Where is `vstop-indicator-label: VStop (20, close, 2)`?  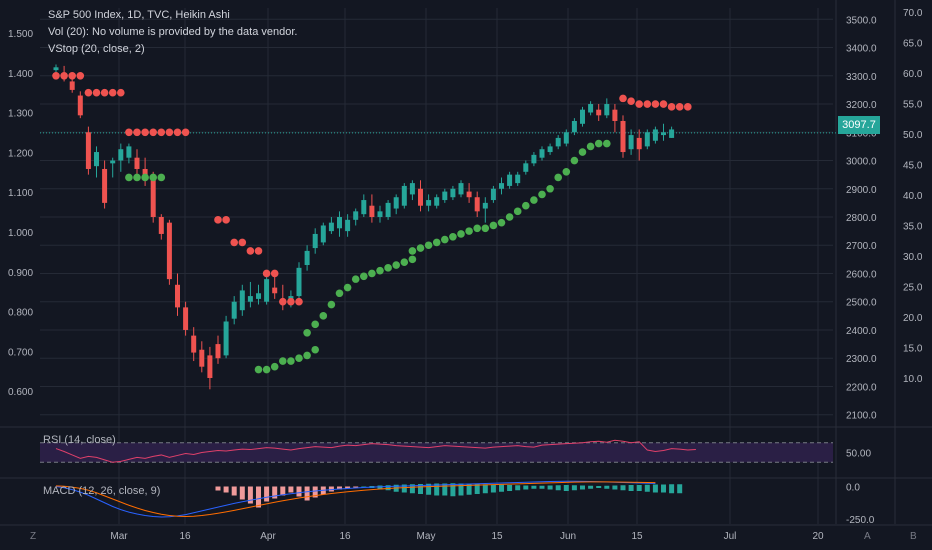
vstop-indicator-label: VStop (20, close, 2) is located at coordinates (96, 49).